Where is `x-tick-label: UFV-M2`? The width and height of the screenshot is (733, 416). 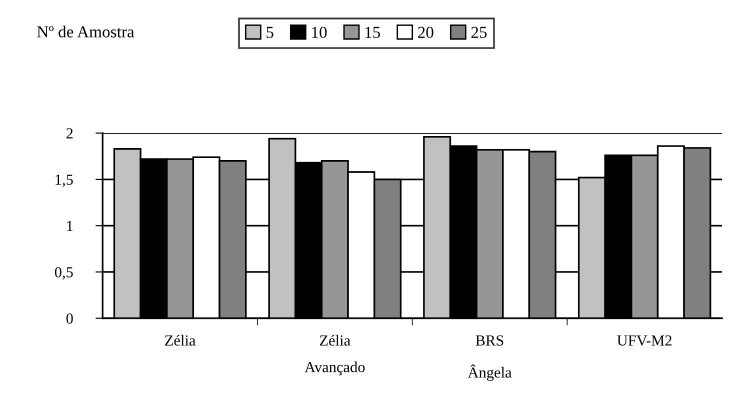
x-tick-label: UFV-M2 is located at coordinates (644, 340).